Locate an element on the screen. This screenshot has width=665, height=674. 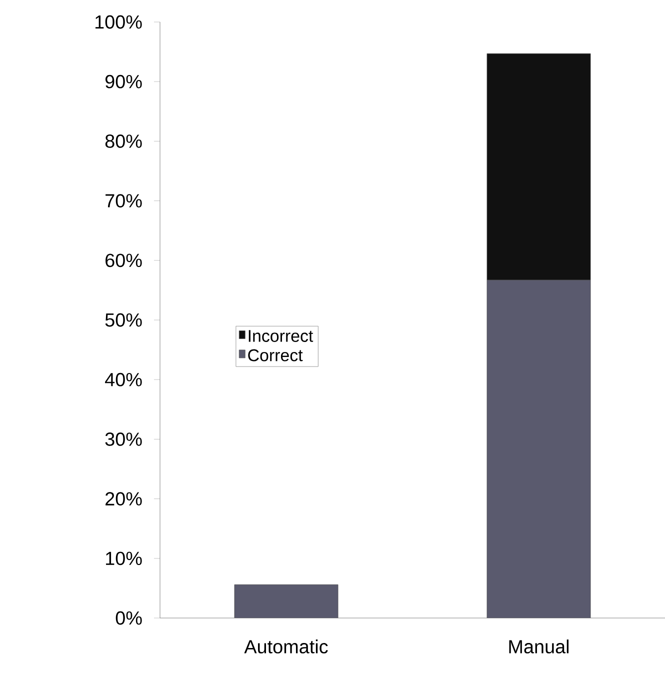
legend-label: Incorrect is located at coordinates (281, 336).